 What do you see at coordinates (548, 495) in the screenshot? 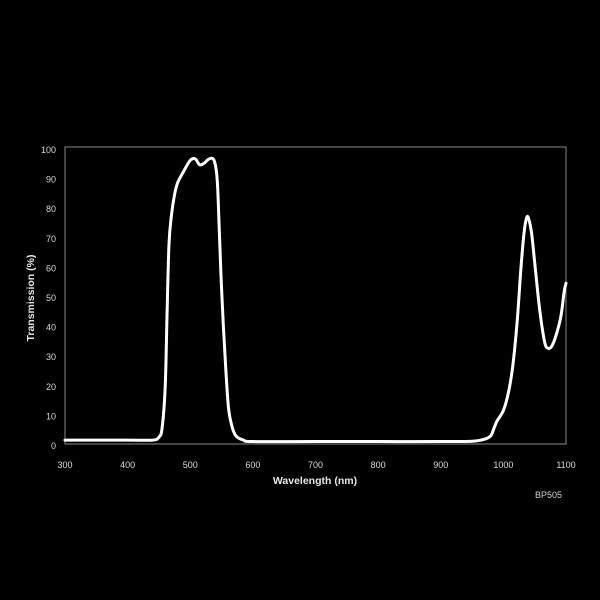
I see `filter-label: BP505` at bounding box center [548, 495].